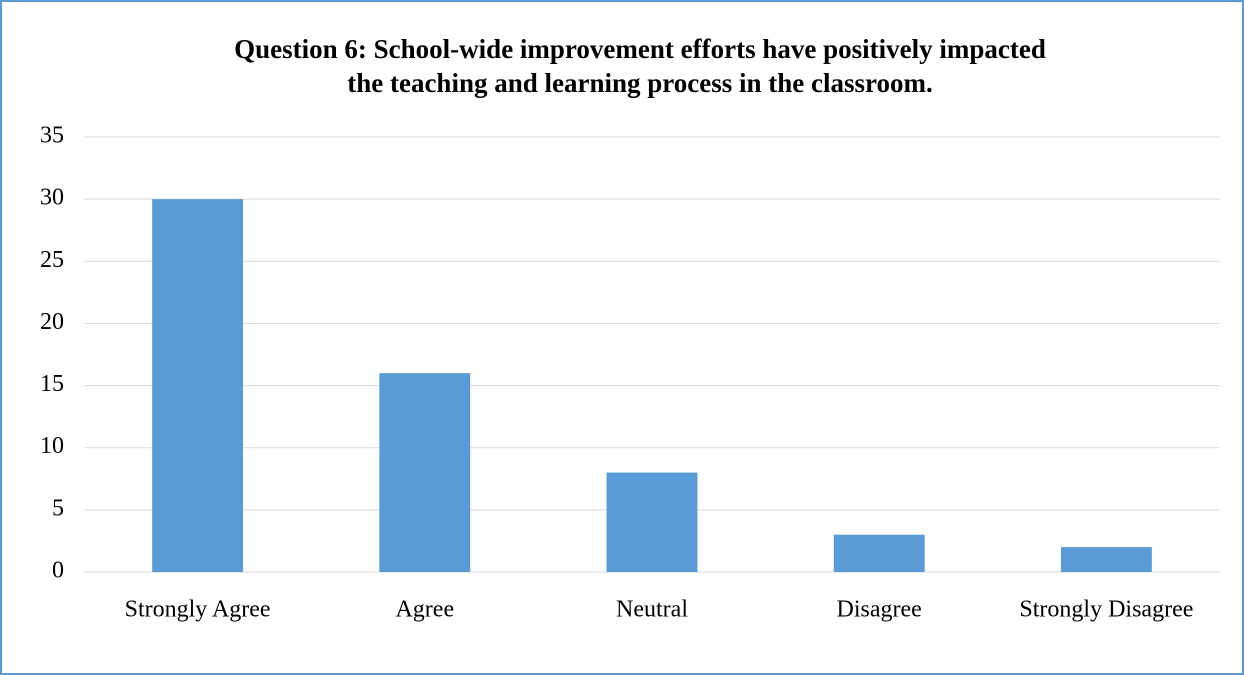 Image resolution: width=1244 pixels, height=675 pixels. I want to click on y-tick-label: 10, so click(52, 446).